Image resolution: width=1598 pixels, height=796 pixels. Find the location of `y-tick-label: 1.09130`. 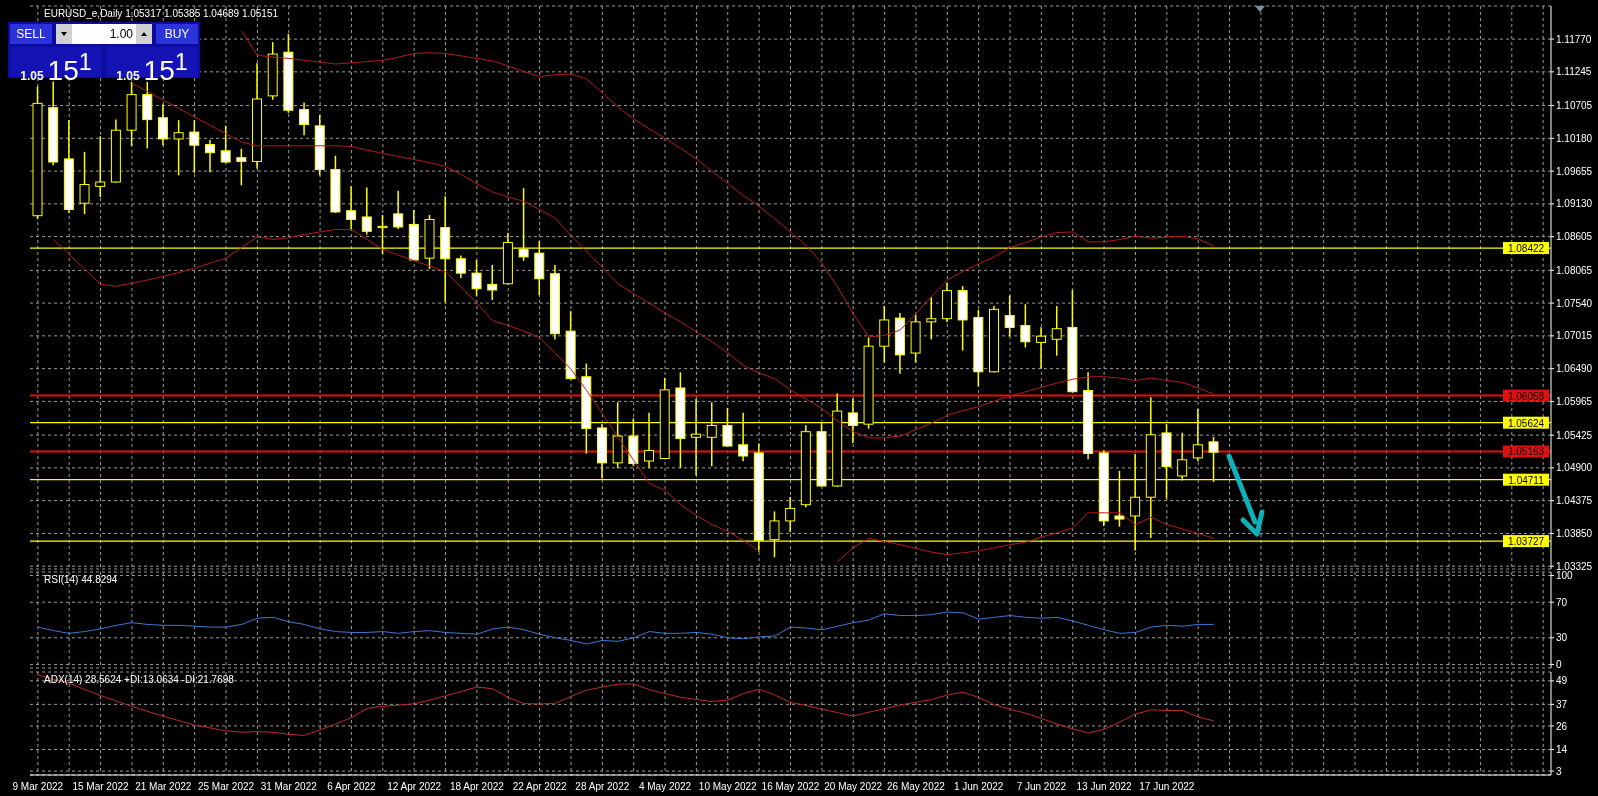

y-tick-label: 1.09130 is located at coordinates (1574, 204).